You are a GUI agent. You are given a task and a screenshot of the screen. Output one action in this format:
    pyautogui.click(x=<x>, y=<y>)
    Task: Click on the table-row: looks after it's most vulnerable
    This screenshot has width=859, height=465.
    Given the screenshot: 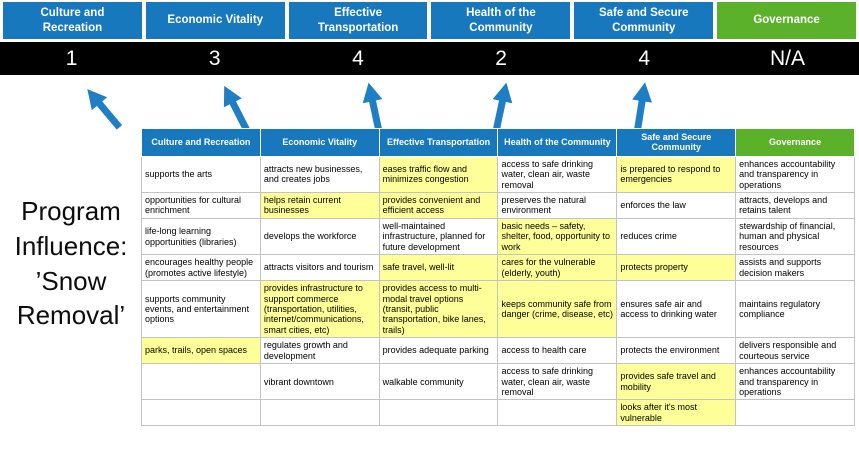 What is the action you would take?
    pyautogui.click(x=498, y=413)
    